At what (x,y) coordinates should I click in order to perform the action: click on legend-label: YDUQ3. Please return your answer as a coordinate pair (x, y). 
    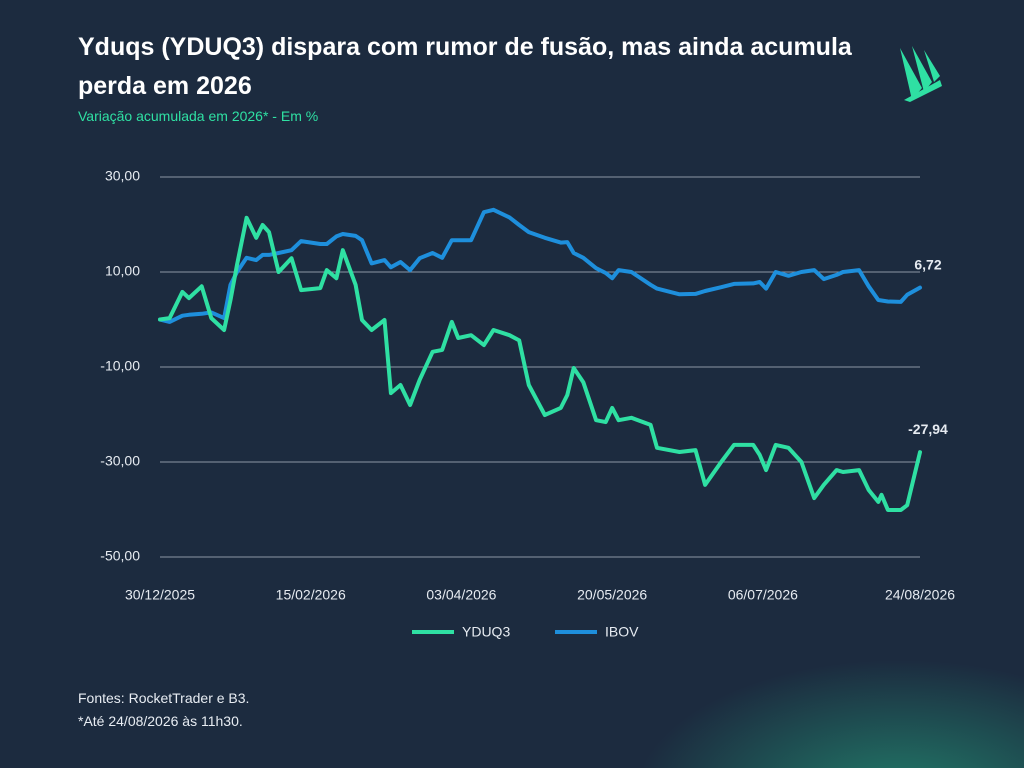
    Looking at the image, I should click on (486, 632).